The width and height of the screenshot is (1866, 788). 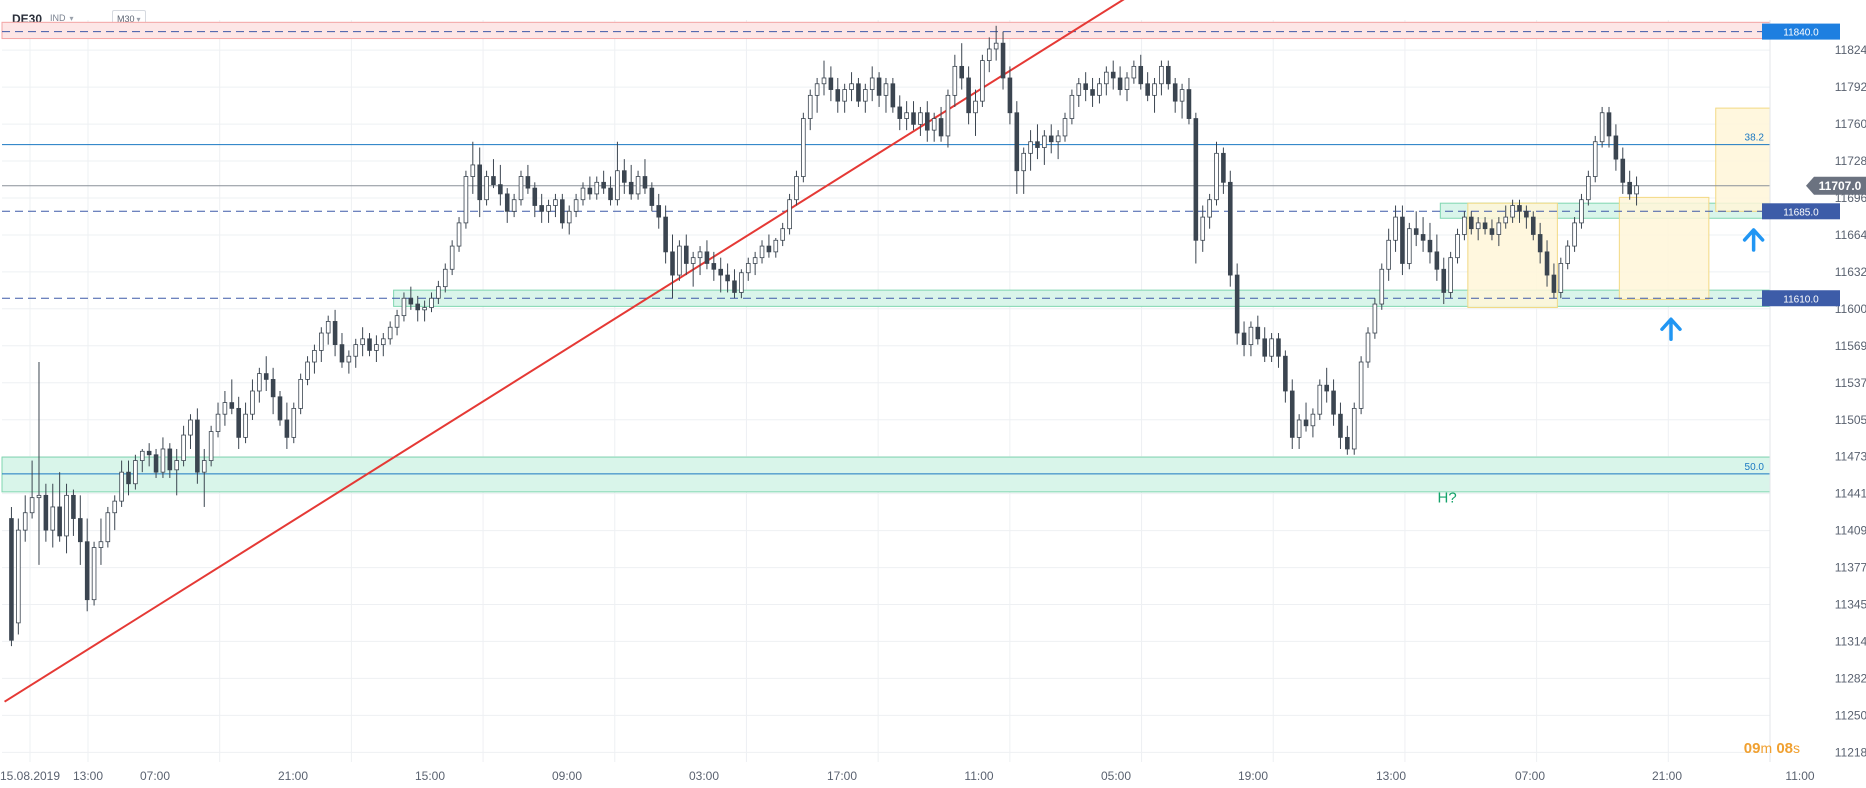 What do you see at coordinates (1850, 383) in the screenshot?
I see `y-tick-label: 11537.1` at bounding box center [1850, 383].